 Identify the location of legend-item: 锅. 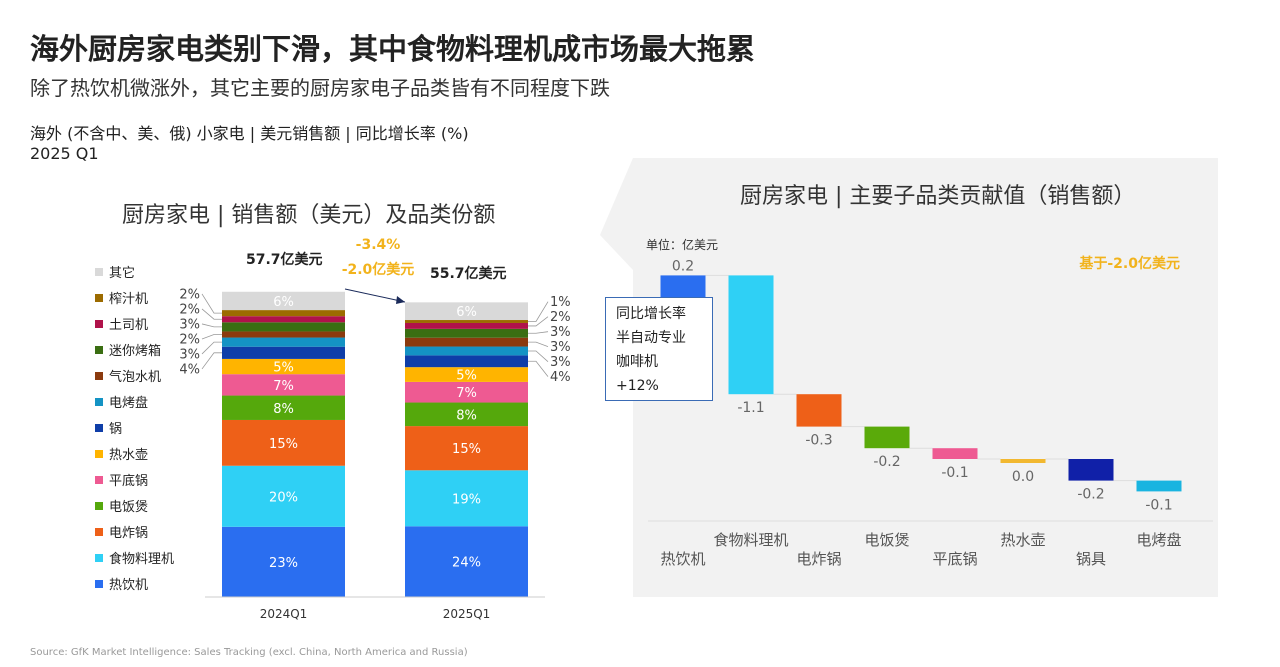
(108, 427).